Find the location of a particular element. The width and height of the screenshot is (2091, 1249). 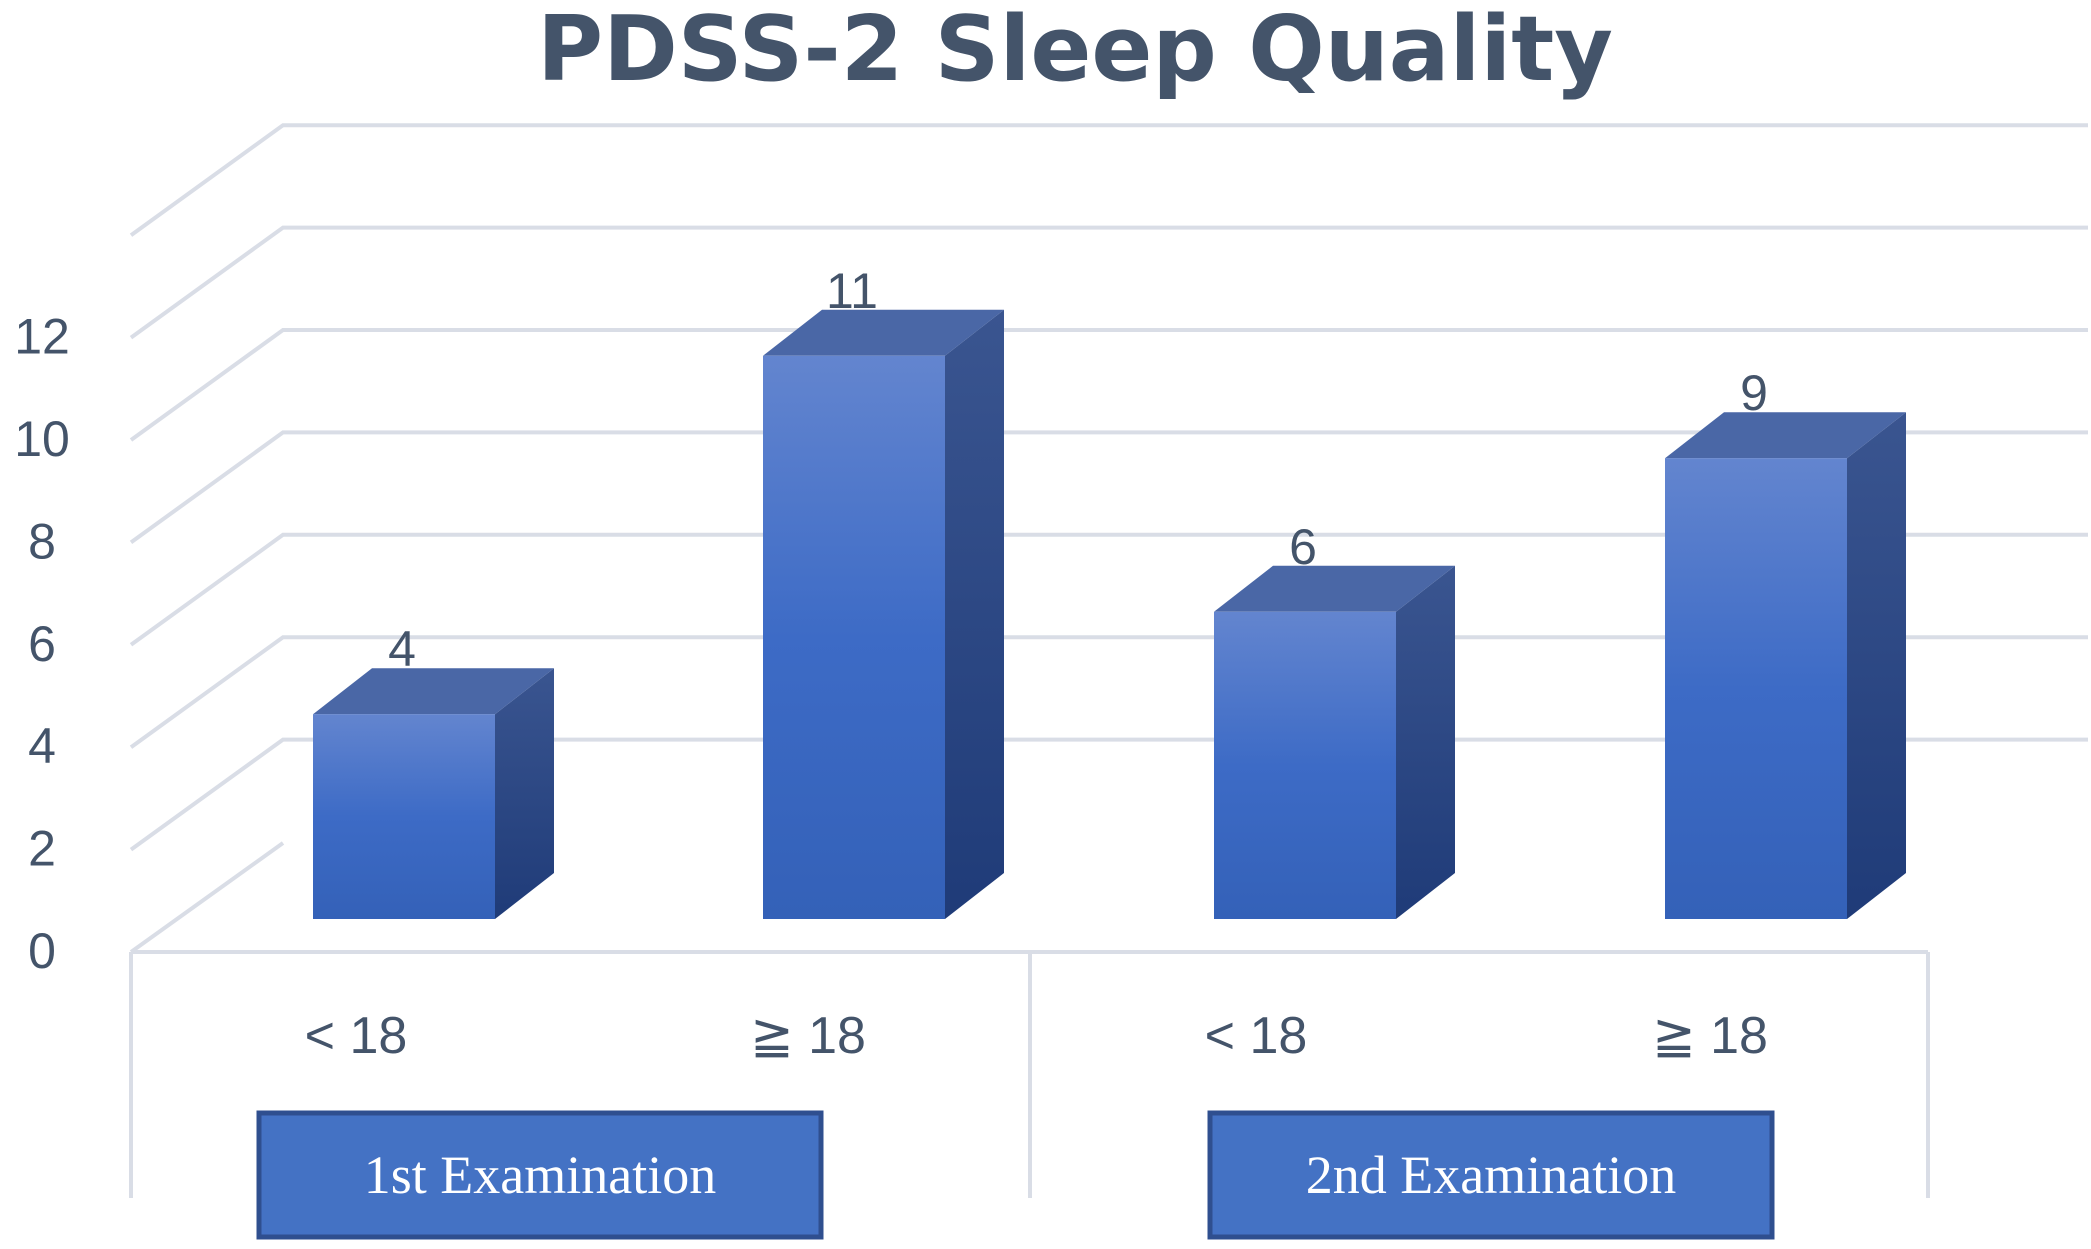

data-label: 6 is located at coordinates (1303, 547).